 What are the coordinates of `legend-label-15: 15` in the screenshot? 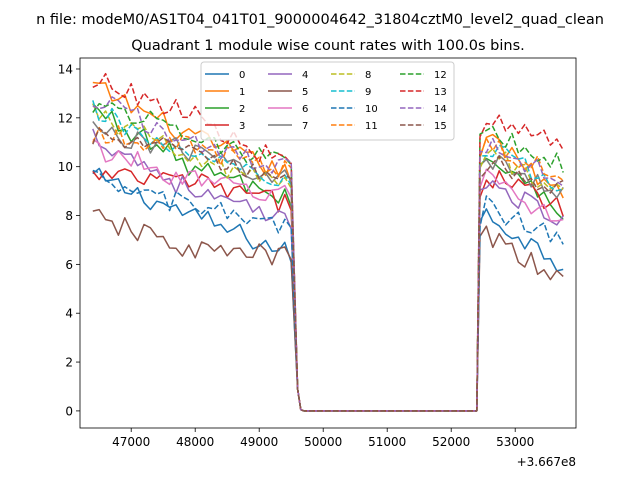 It's located at (440, 126).